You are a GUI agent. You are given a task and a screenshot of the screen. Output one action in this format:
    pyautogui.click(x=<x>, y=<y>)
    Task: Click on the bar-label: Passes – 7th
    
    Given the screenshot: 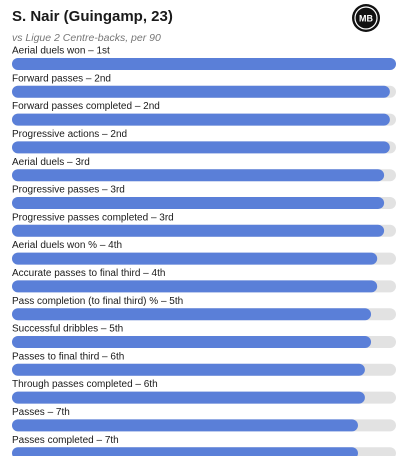 What is the action you would take?
    pyautogui.click(x=41, y=412)
    